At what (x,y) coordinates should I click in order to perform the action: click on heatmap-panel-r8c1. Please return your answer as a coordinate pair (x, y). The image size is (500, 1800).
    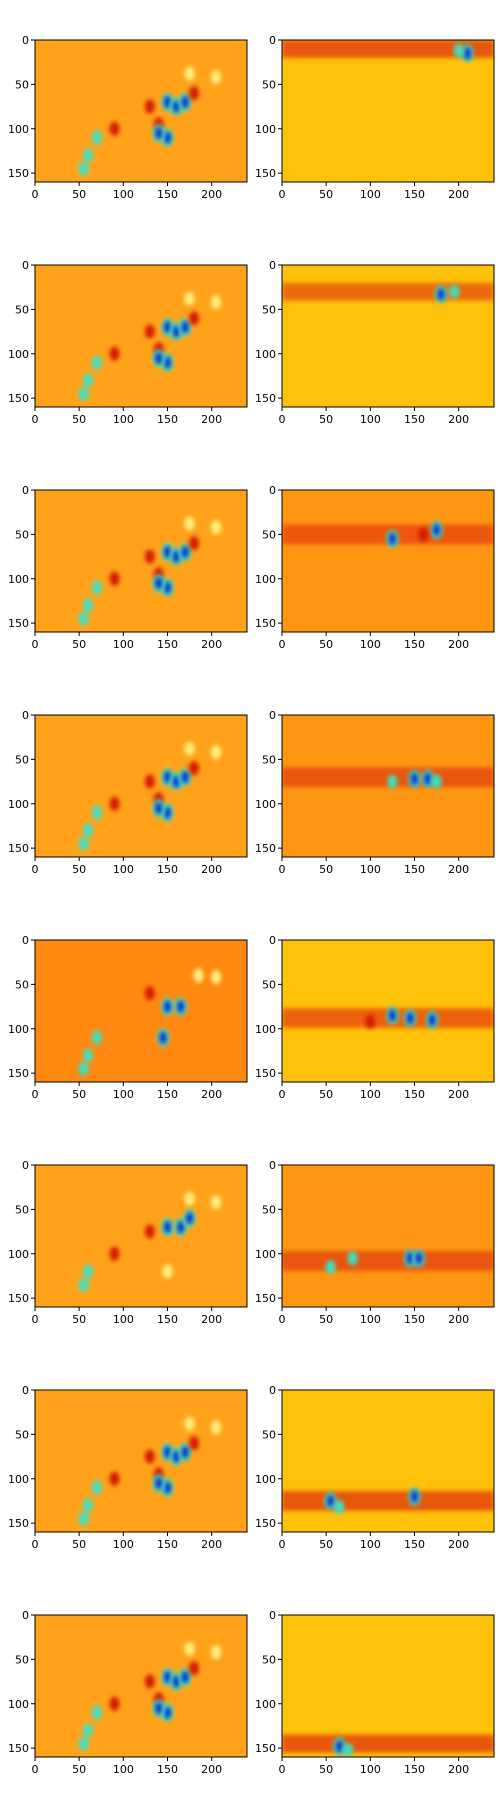
    Looking at the image, I should click on (141, 1686).